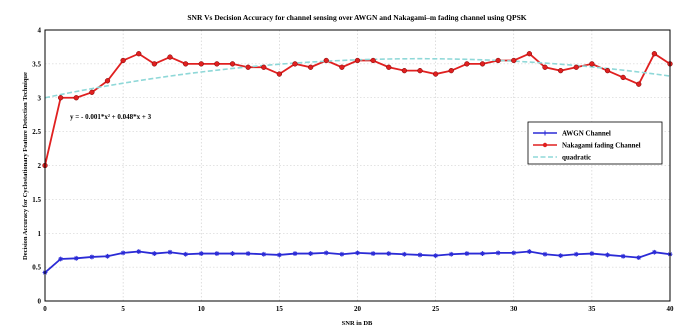 This screenshot has height=327, width=683. What do you see at coordinates (436, 309) in the screenshot?
I see `x-tick-label: 25` at bounding box center [436, 309].